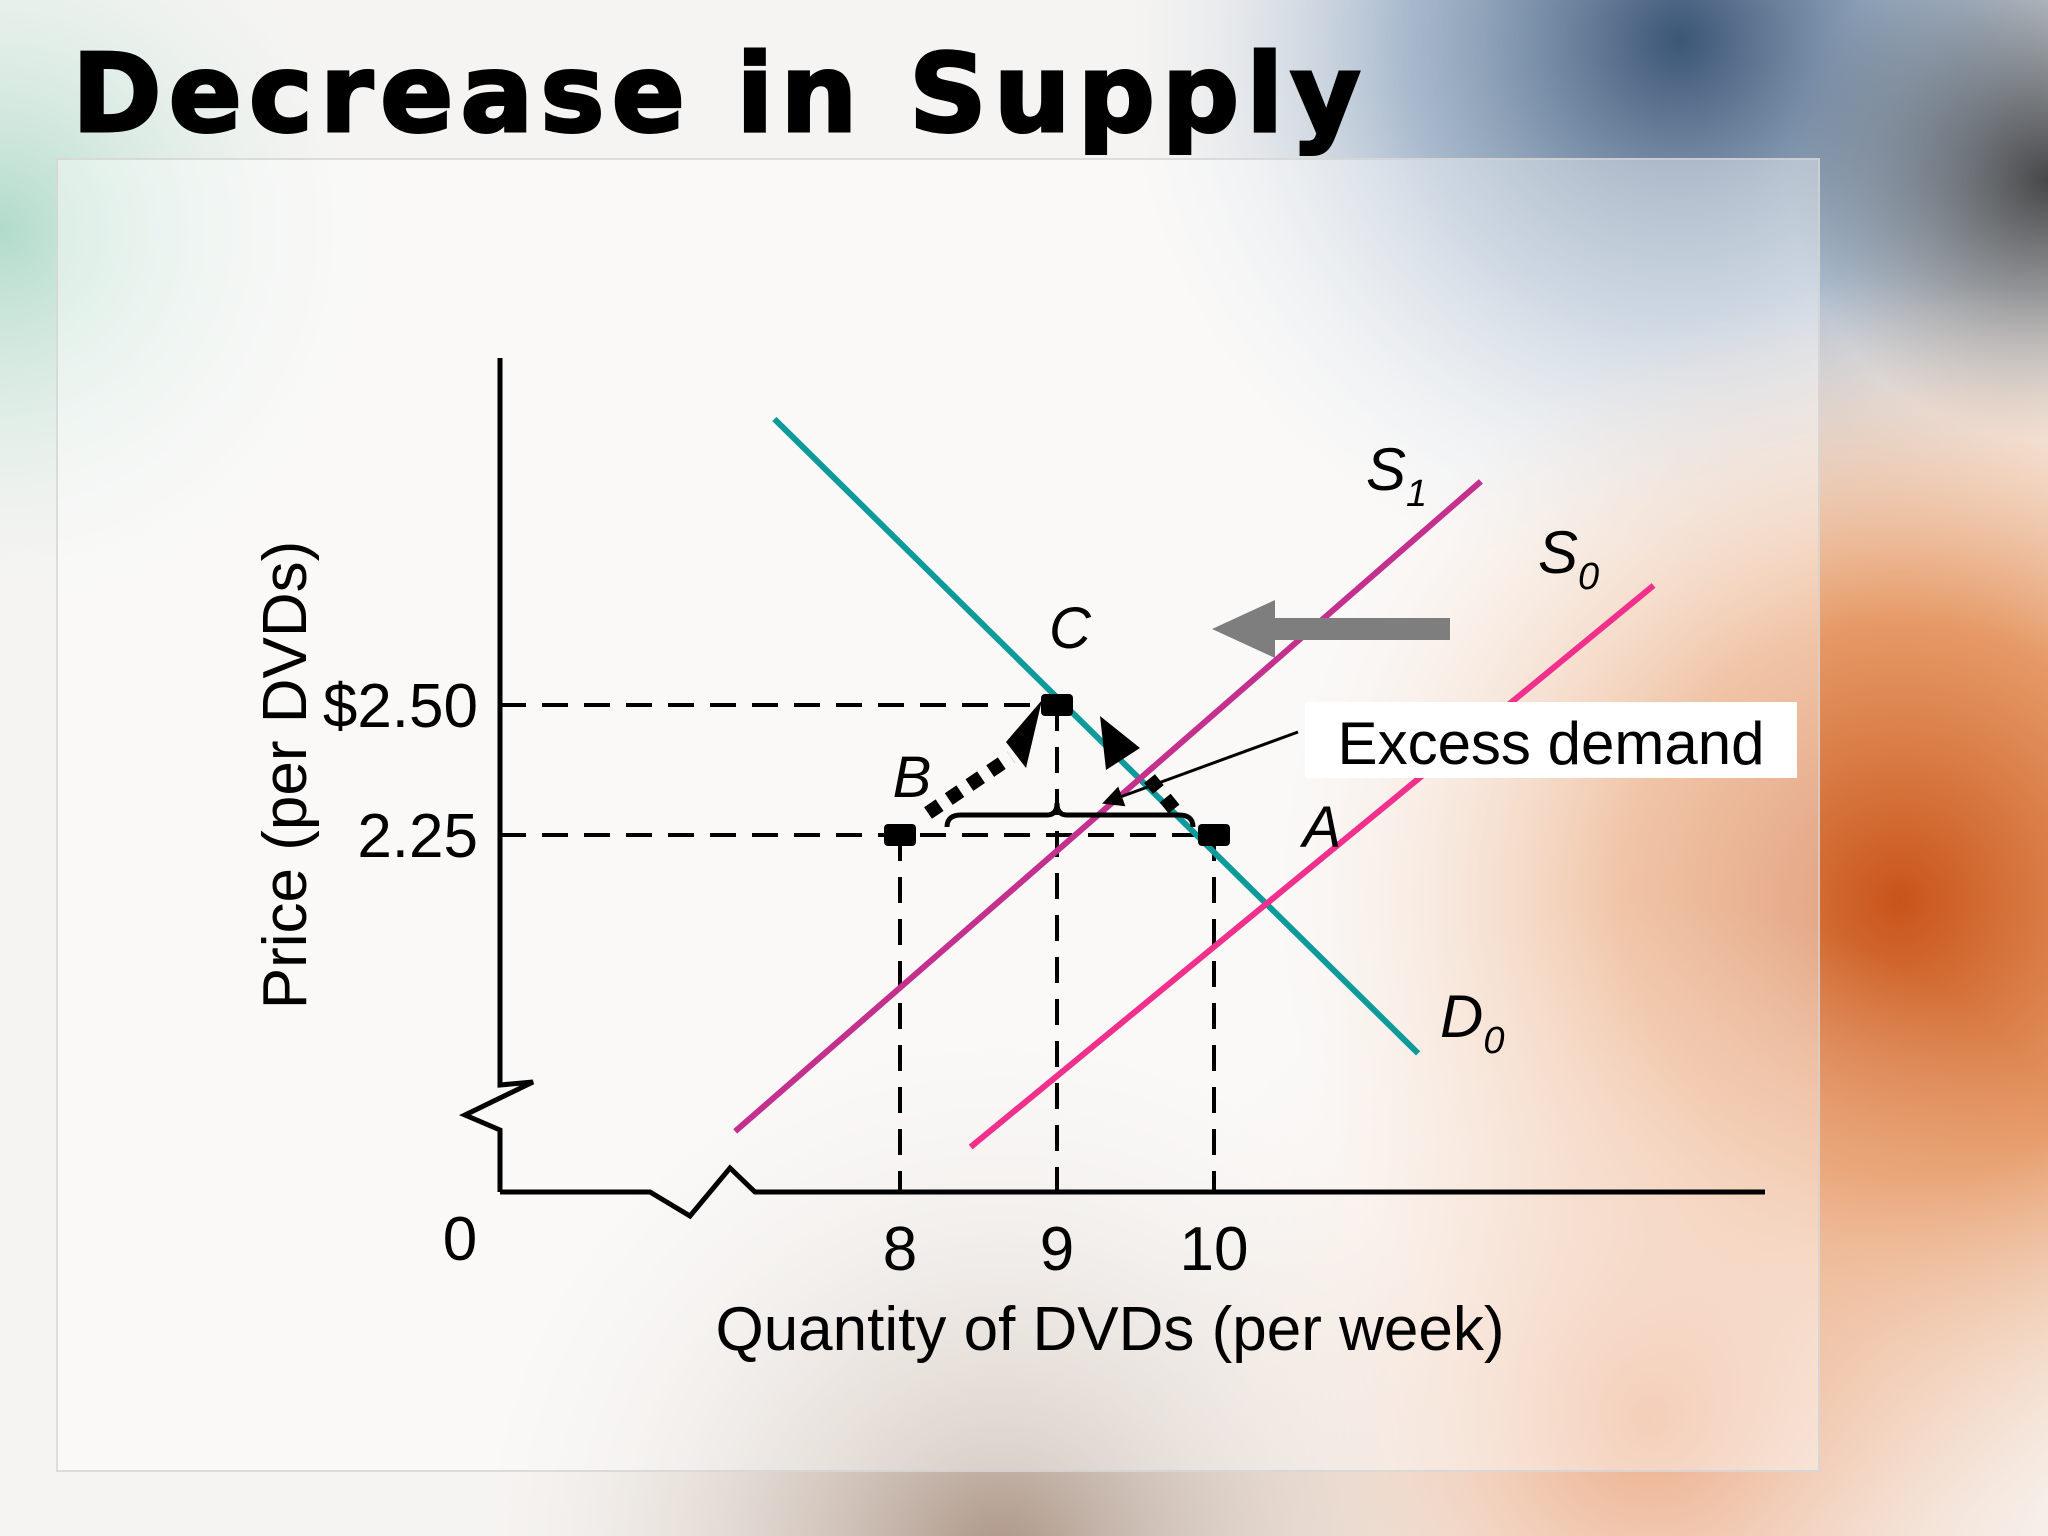  What do you see at coordinates (1312, 866) in the screenshot?
I see `curve-s0` at bounding box center [1312, 866].